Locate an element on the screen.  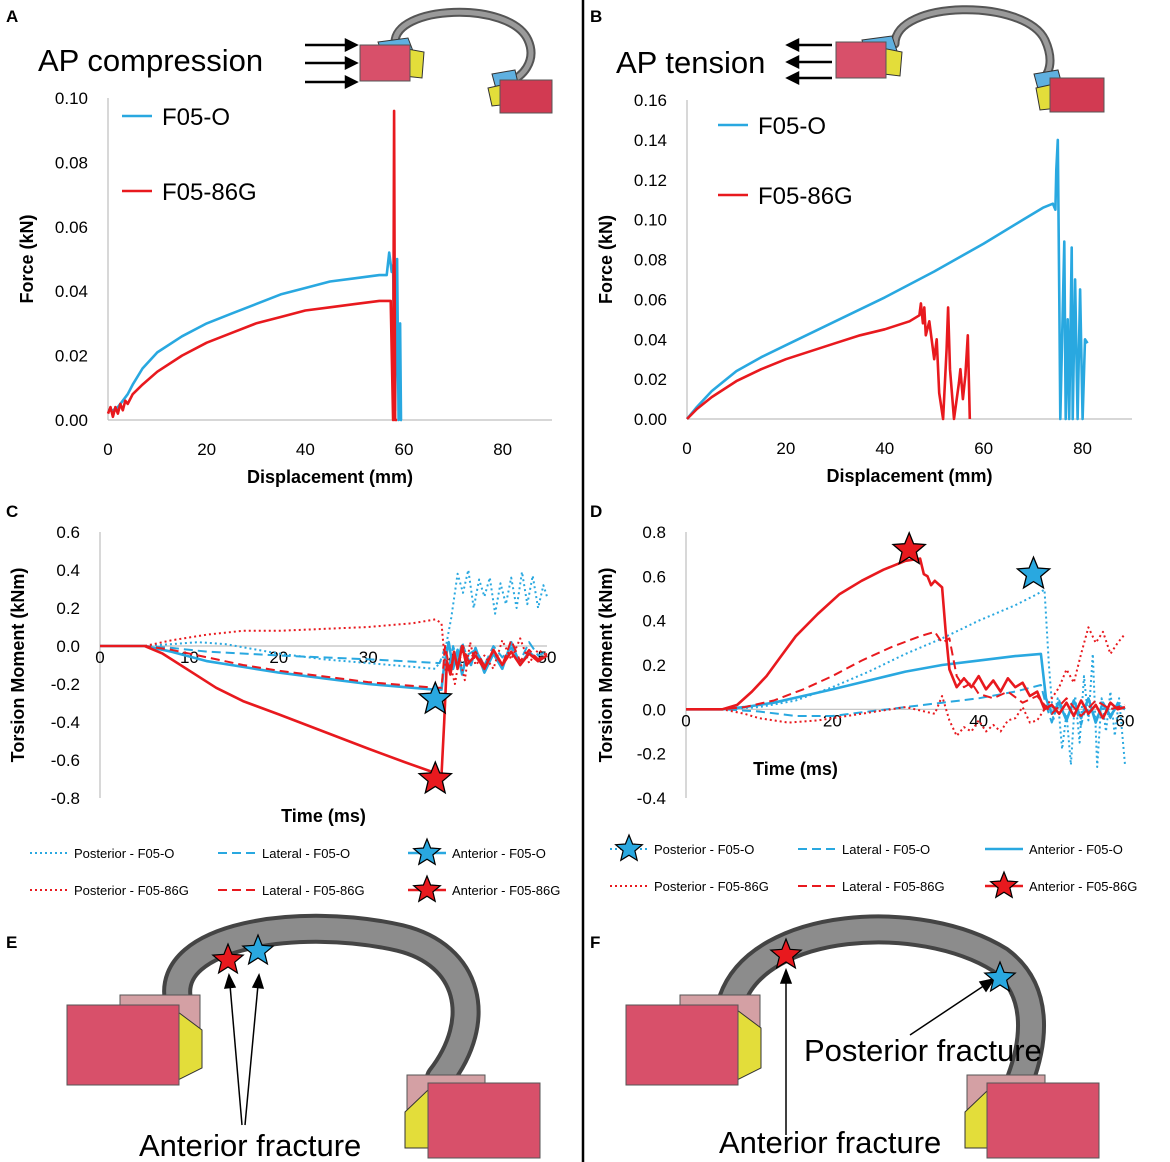
panel-b-illustration is located at coordinates (945, 59).